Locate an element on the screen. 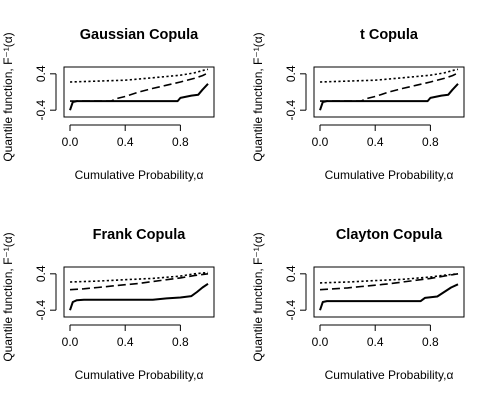  chart-title: Gaussian Copula is located at coordinates (139, 35).